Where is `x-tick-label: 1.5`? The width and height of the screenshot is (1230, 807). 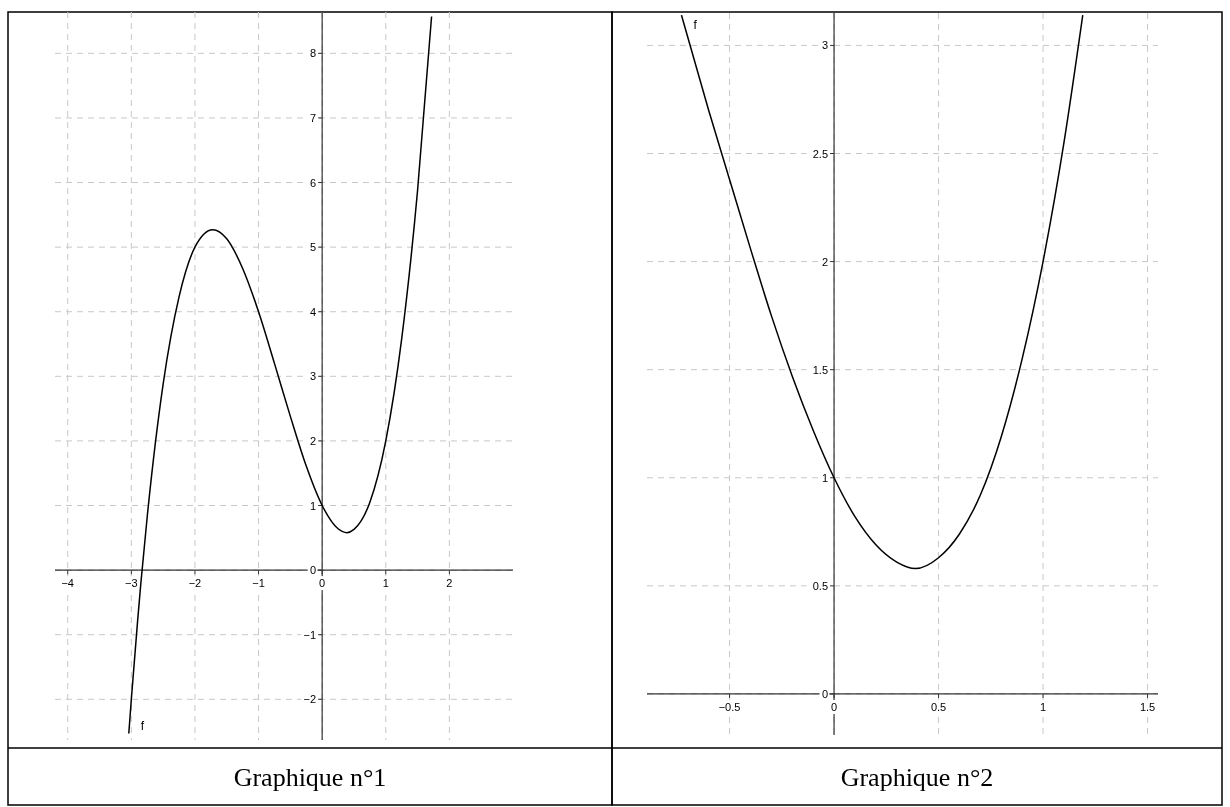 x-tick-label: 1.5 is located at coordinates (1147, 706).